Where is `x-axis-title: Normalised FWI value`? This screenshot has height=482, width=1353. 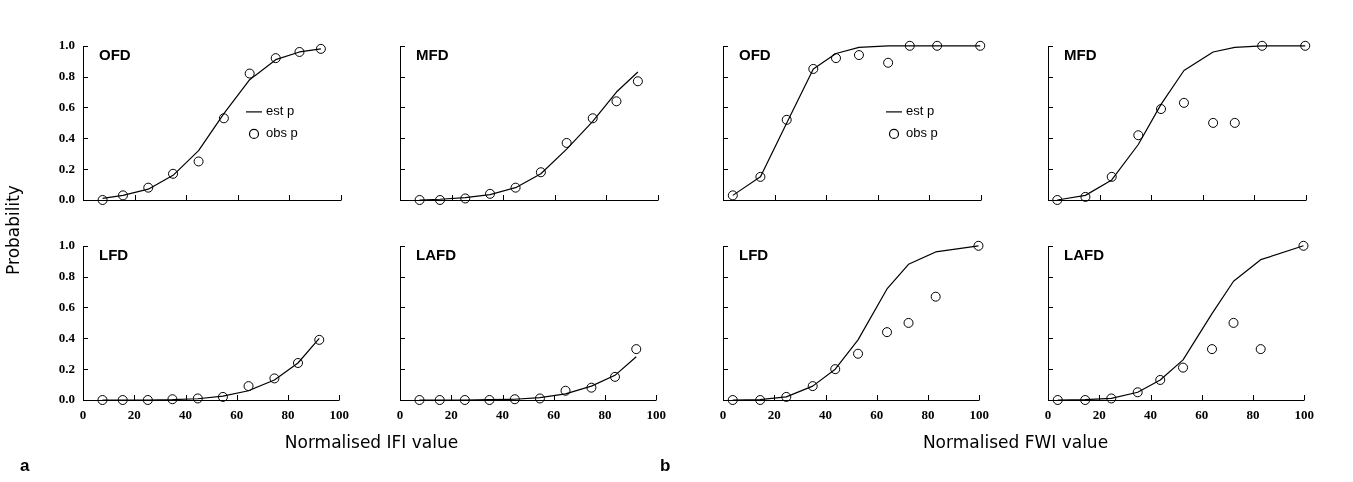
x-axis-title: Normalised FWI value is located at coordinates (1015, 442).